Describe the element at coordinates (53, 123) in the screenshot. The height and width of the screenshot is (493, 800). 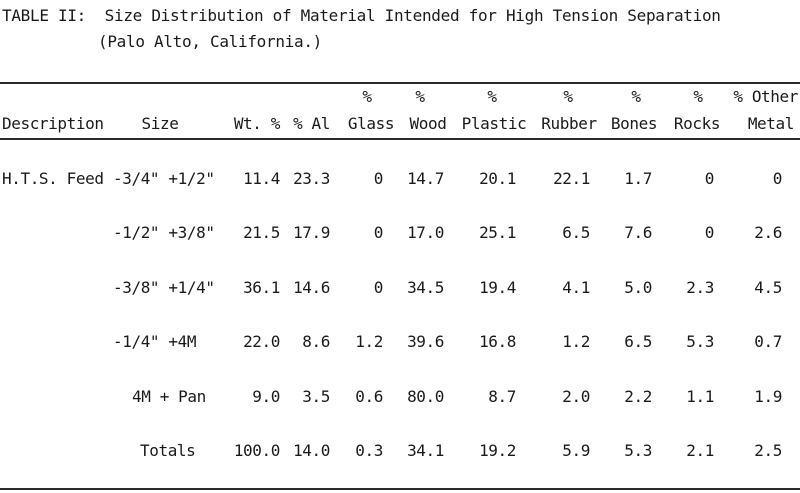
I see `header-description: Description` at that location.